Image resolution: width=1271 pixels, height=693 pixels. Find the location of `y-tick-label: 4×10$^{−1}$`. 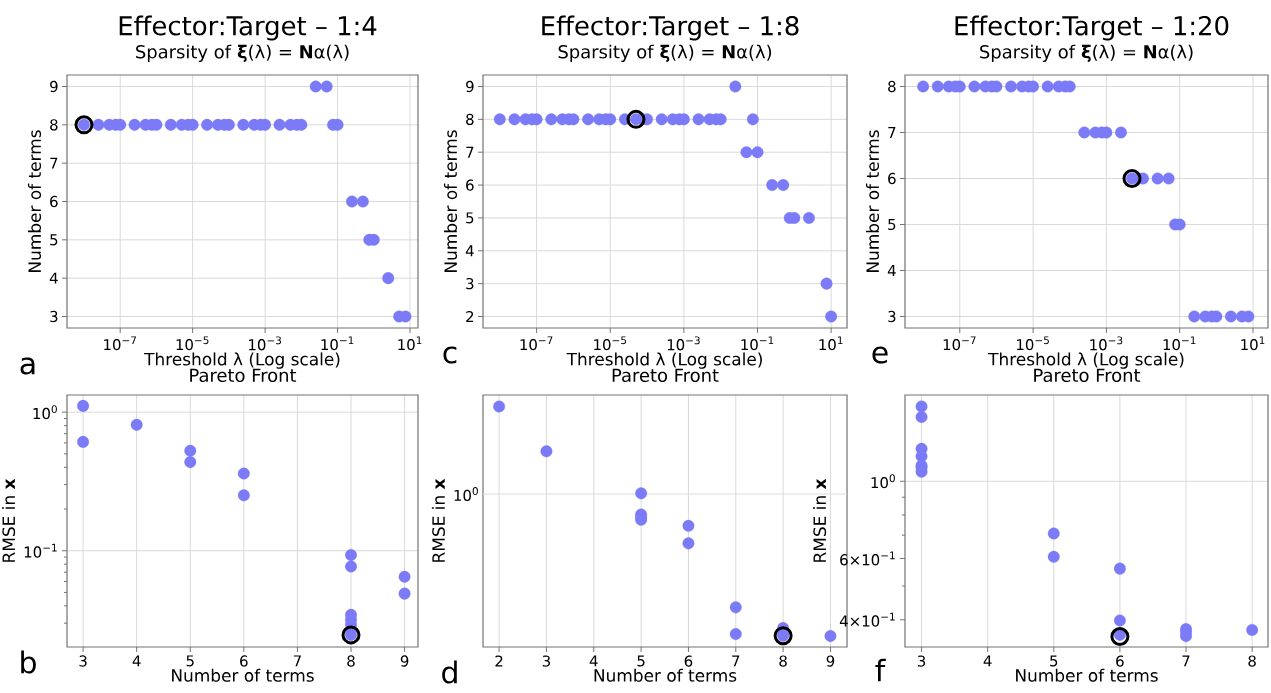

y-tick-label: 4×10$^{−1}$ is located at coordinates (867, 619).